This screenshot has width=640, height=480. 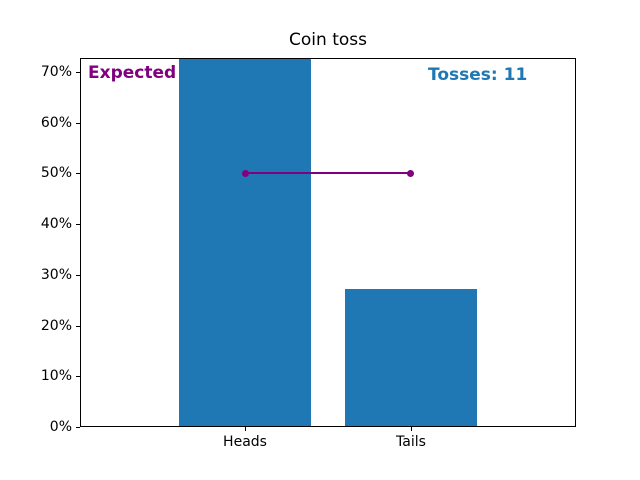 What do you see at coordinates (60, 427) in the screenshot?
I see `y-tick-label: 0%` at bounding box center [60, 427].